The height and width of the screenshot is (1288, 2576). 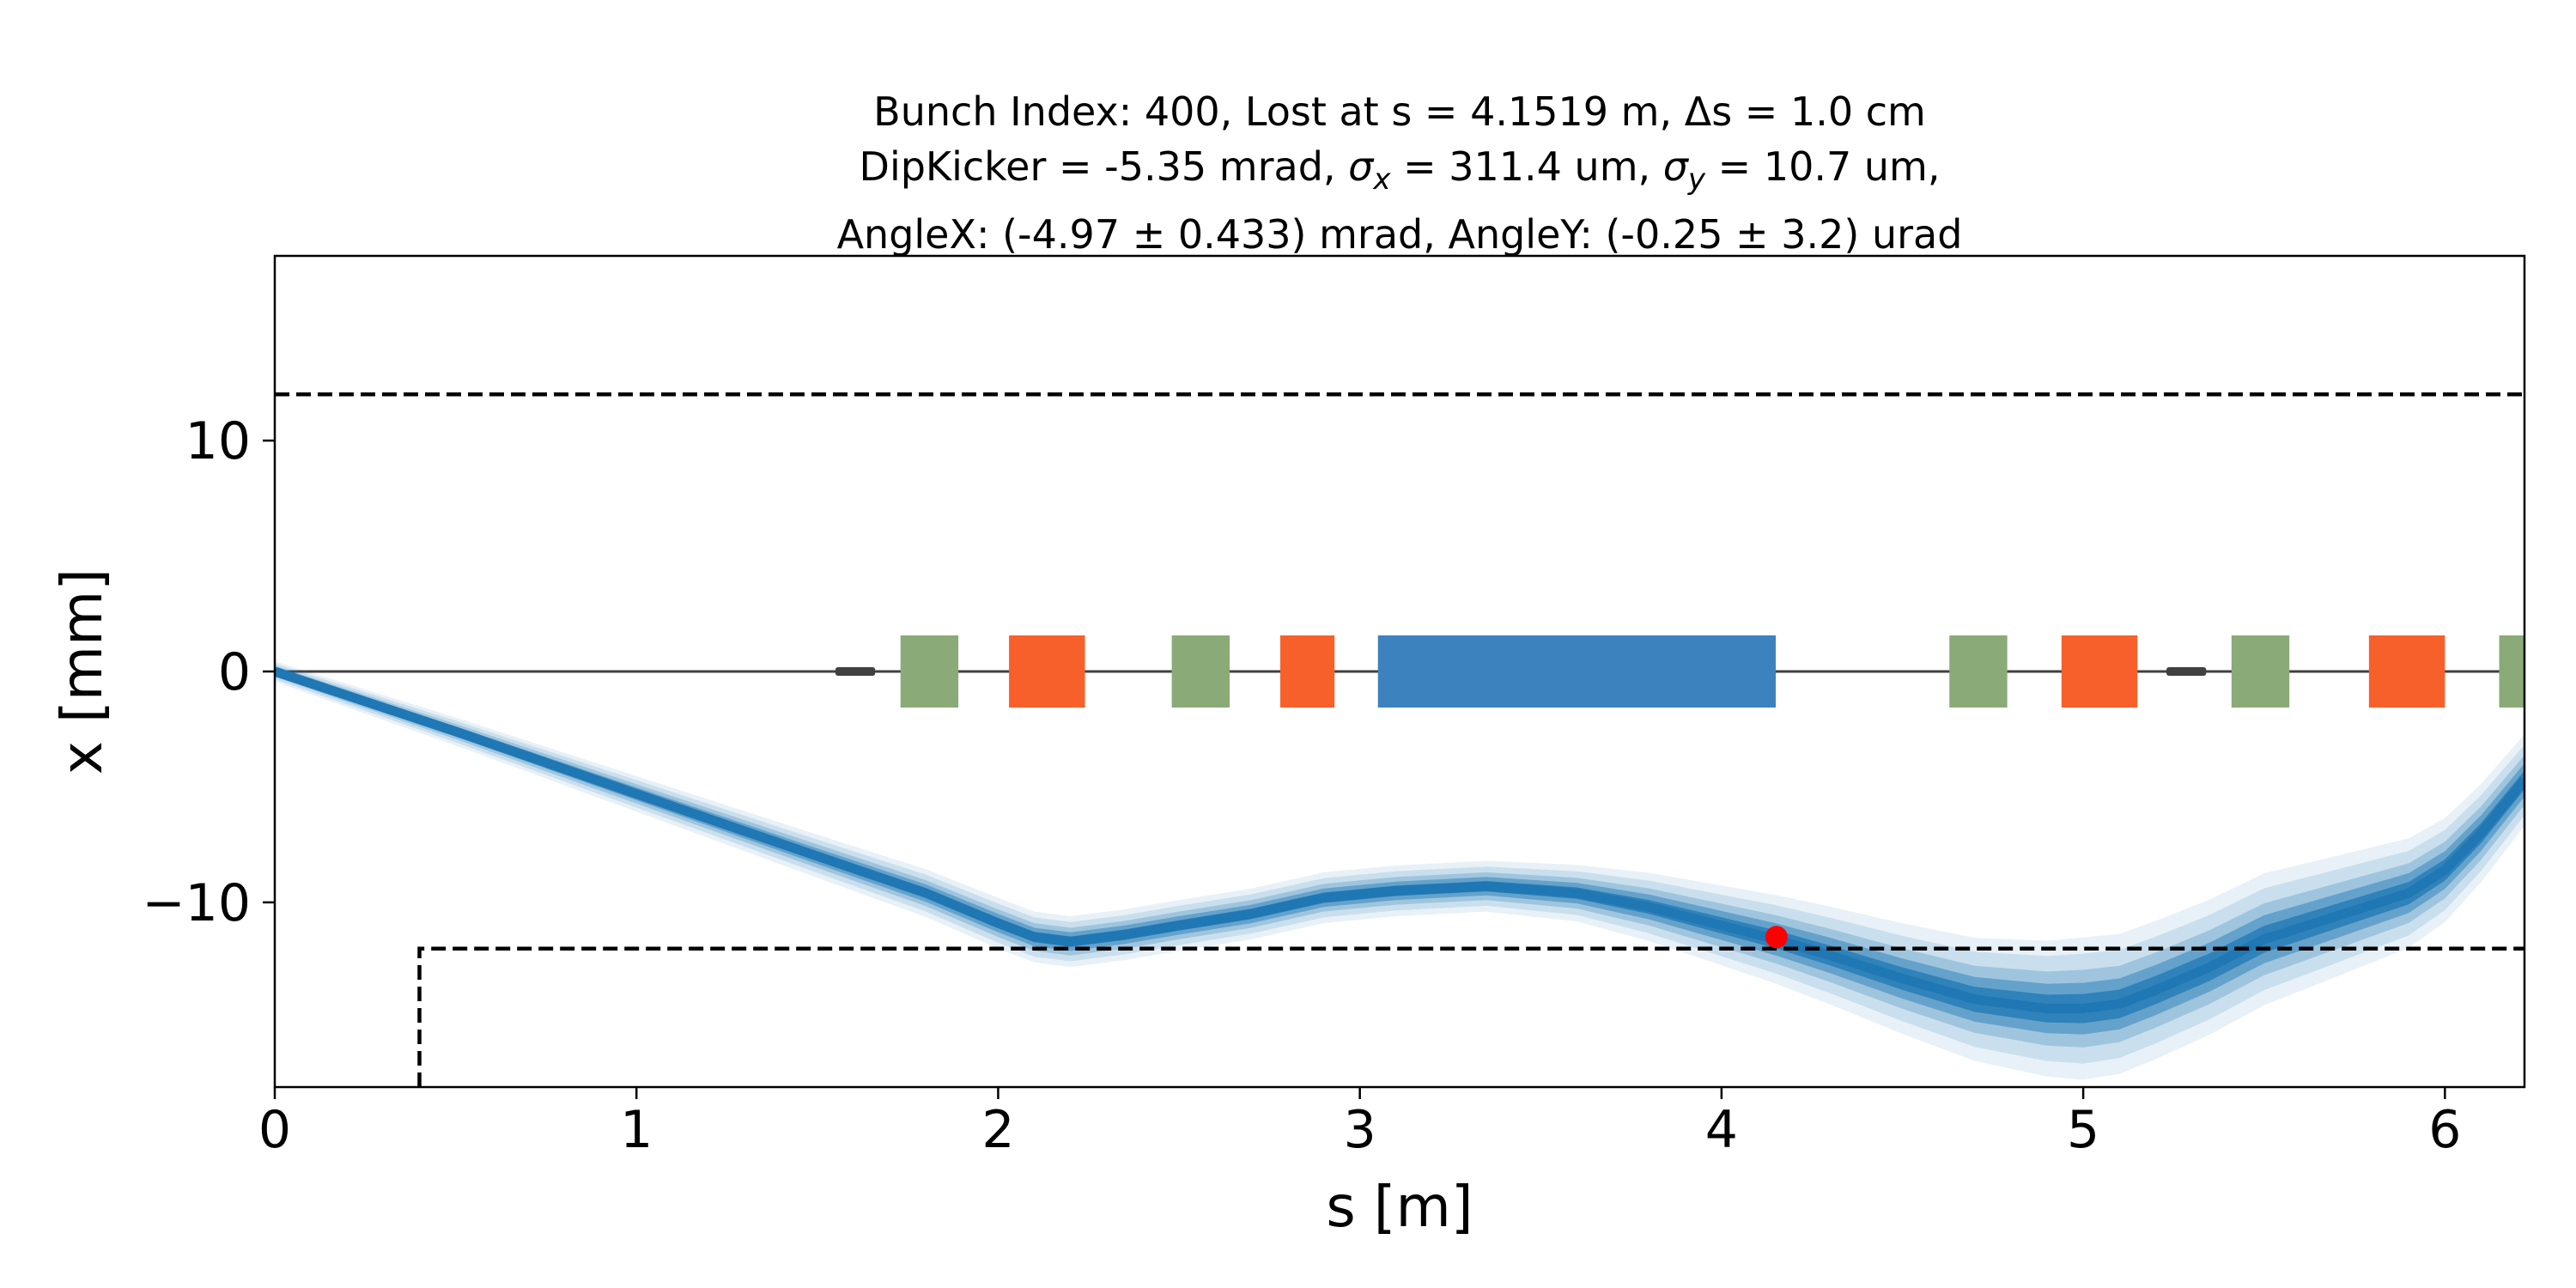 What do you see at coordinates (1361, 166) in the screenshot?
I see `sigma-x-symbol: σ` at bounding box center [1361, 166].